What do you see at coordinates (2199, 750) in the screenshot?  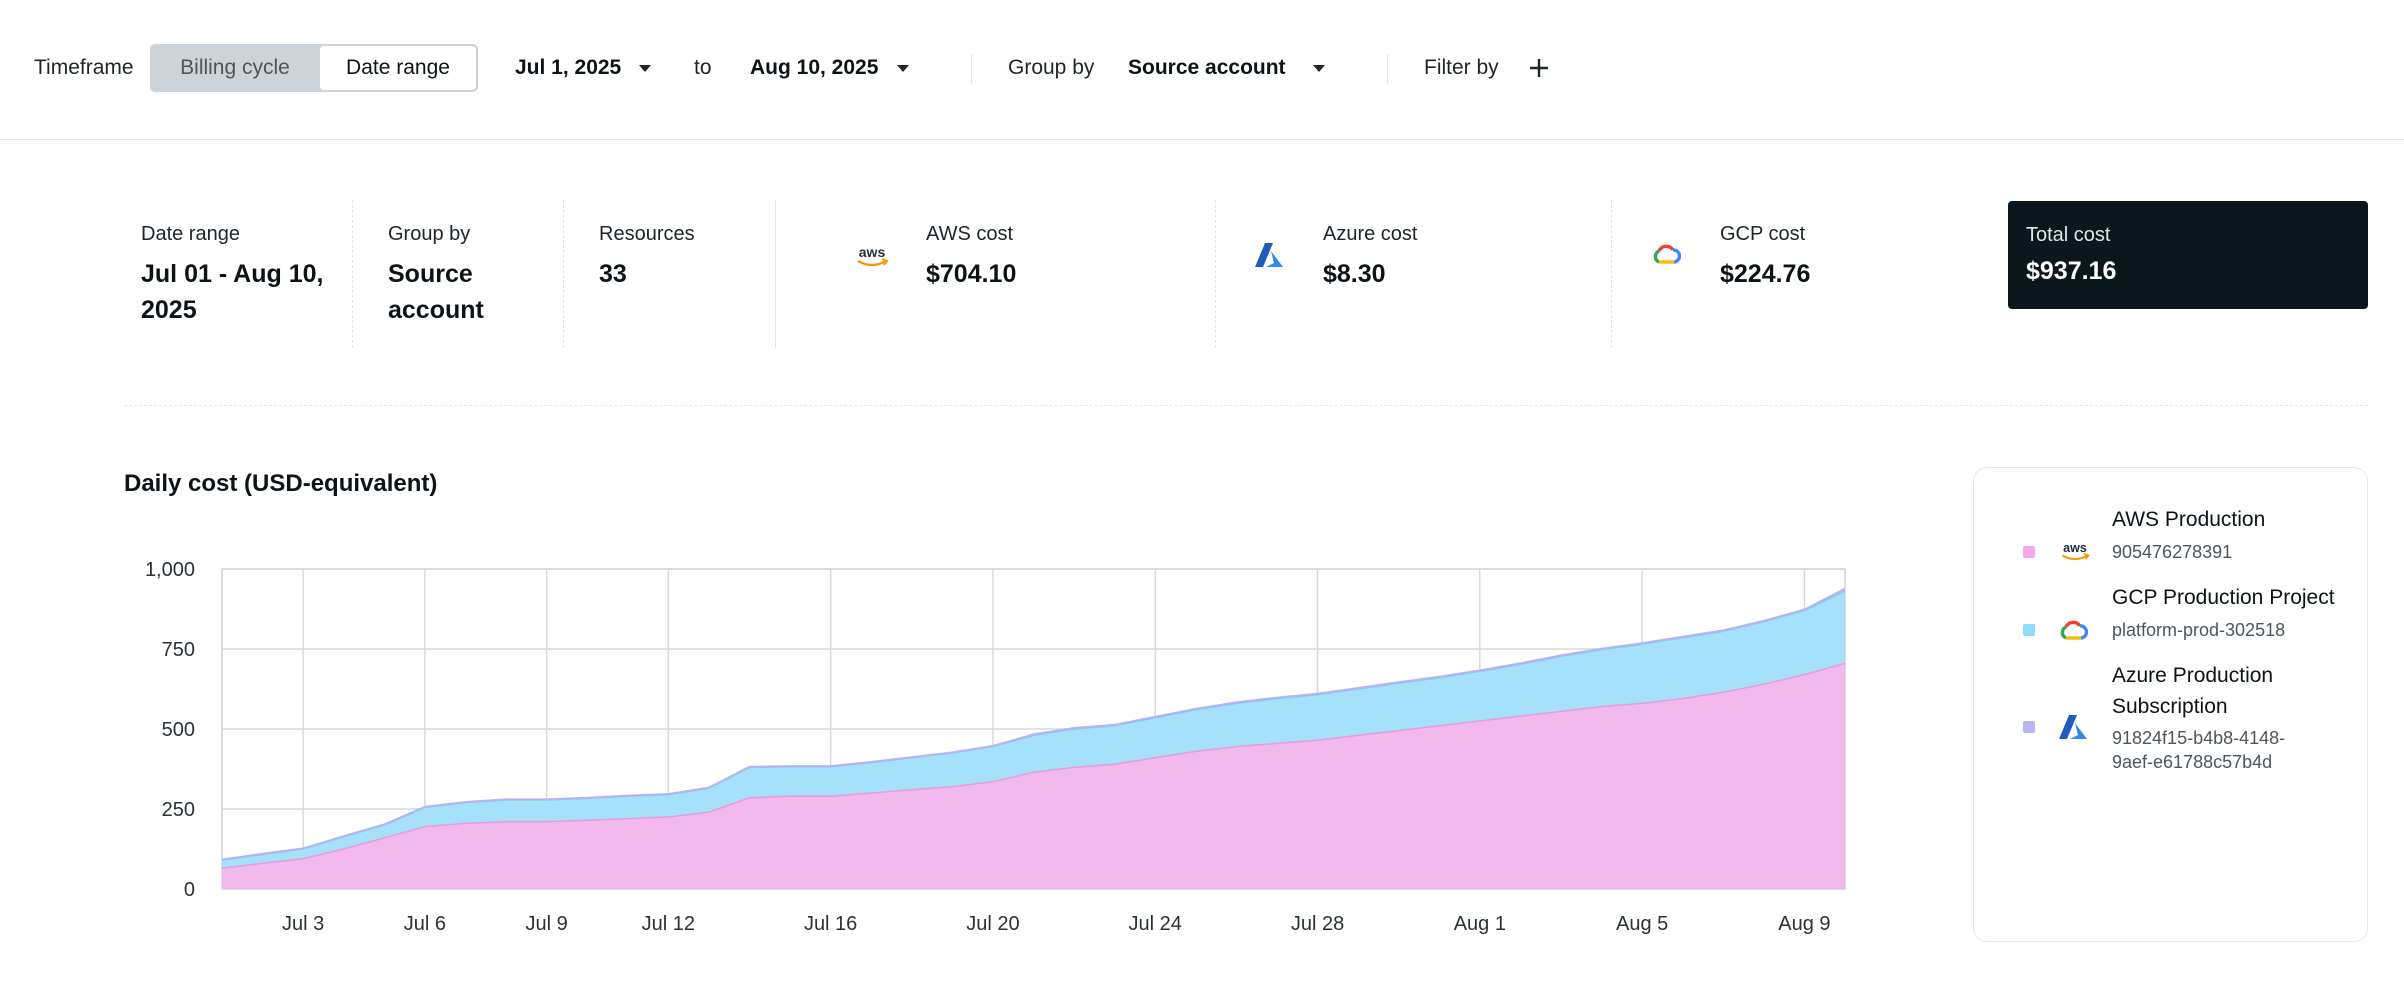 I see `legend-item-id: 91824f15-b4b8-4148-9aef-e61788c57b4d` at bounding box center [2199, 750].